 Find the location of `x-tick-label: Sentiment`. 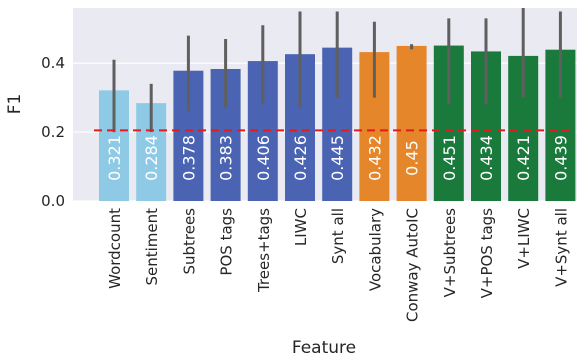

x-tick-label: Sentiment is located at coordinates (152, 247).